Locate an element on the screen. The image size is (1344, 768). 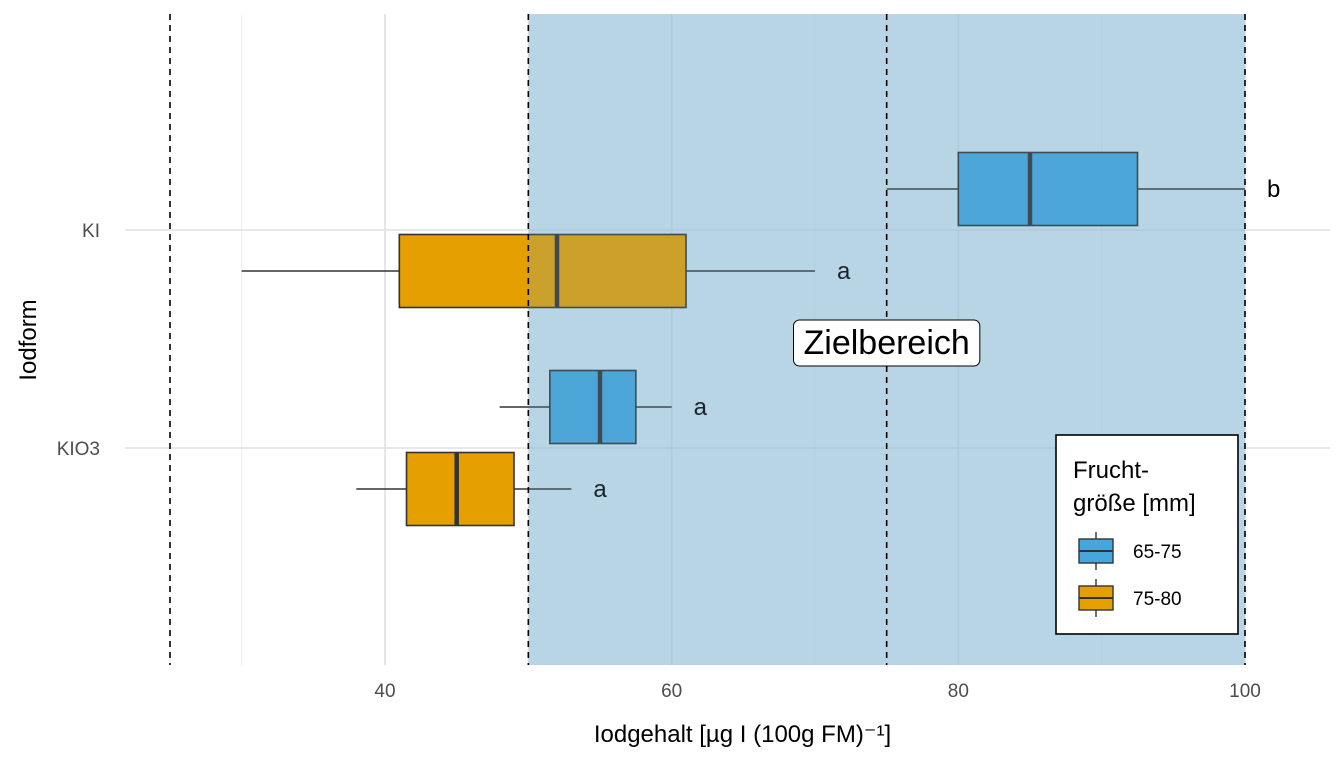
y-tick-label: KIO3 is located at coordinates (78, 449).